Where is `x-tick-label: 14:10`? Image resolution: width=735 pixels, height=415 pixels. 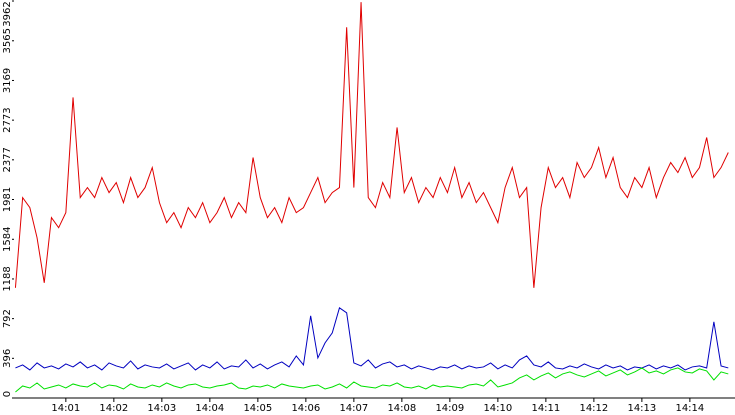 x-tick-label: 14:10 is located at coordinates (497, 408).